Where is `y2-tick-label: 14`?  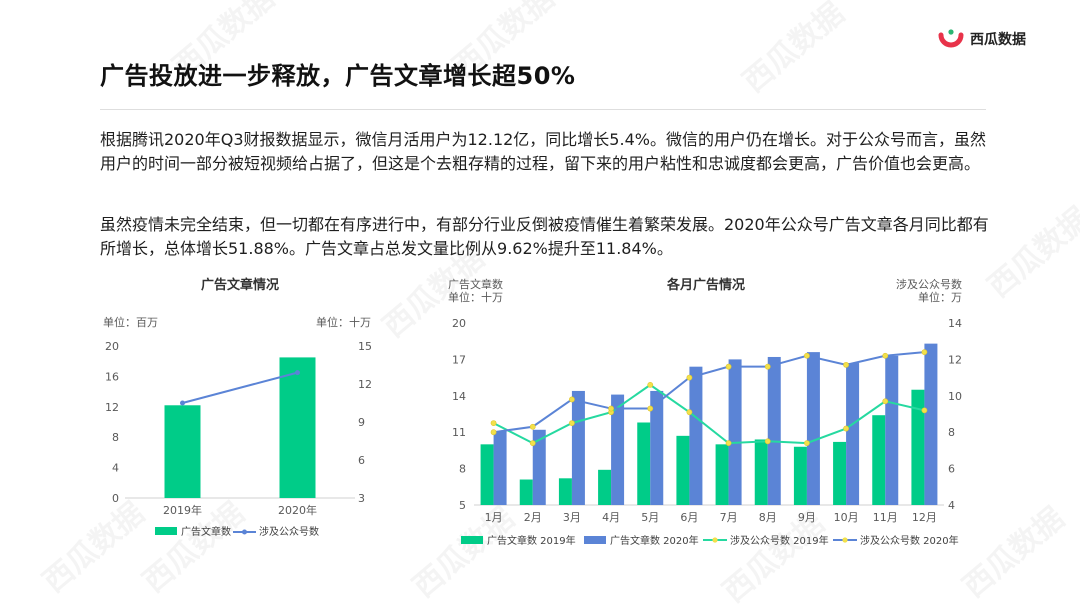 y2-tick-label: 14 is located at coordinates (955, 323).